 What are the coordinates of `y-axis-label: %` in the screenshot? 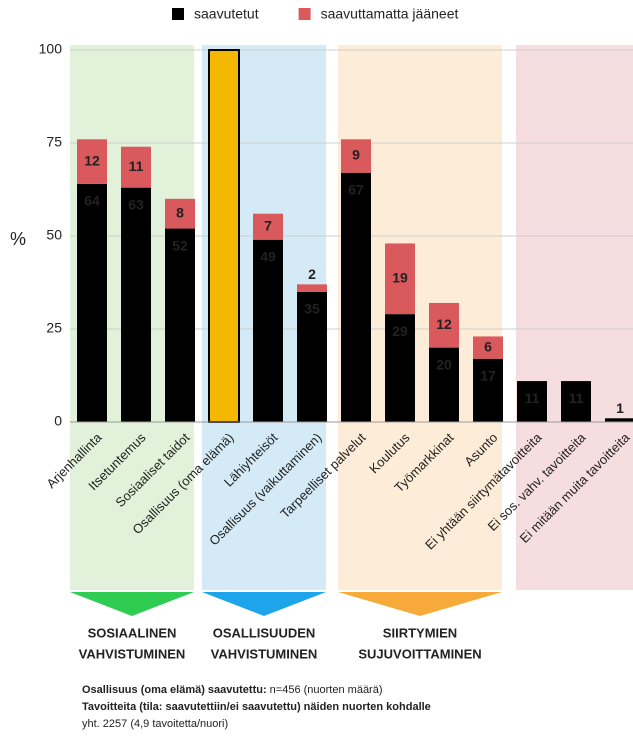 It's located at (18, 239).